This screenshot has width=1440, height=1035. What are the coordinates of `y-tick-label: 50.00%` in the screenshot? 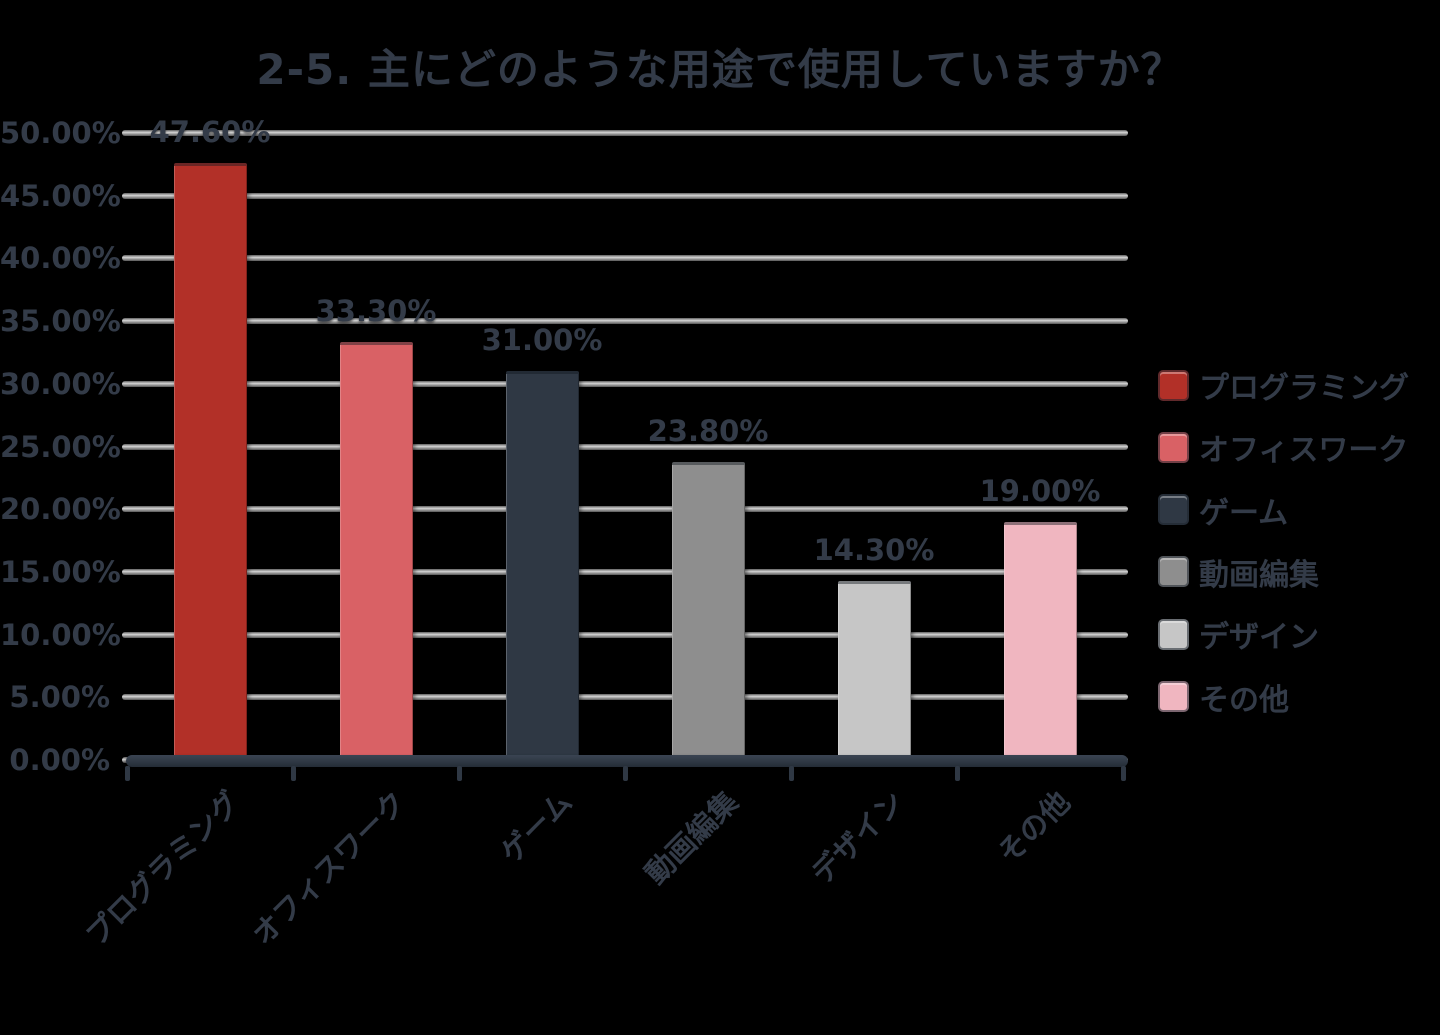 It's located at (60, 133).